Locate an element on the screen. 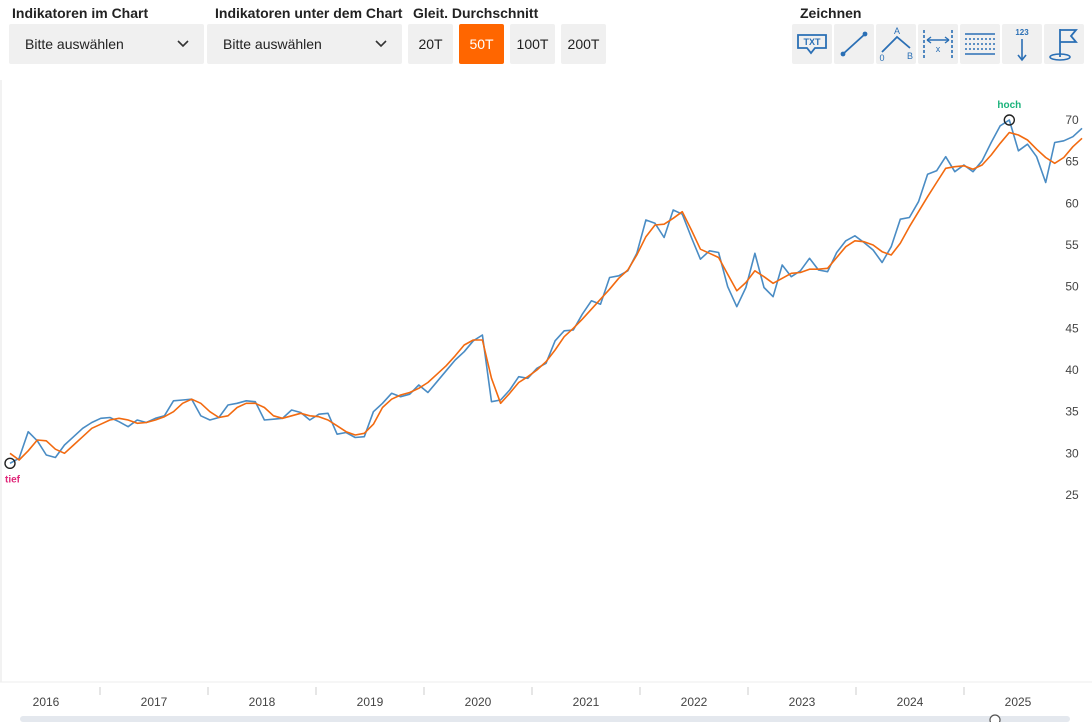 This screenshot has width=1092, height=722. fibonacci-tool-icon is located at coordinates (980, 44).